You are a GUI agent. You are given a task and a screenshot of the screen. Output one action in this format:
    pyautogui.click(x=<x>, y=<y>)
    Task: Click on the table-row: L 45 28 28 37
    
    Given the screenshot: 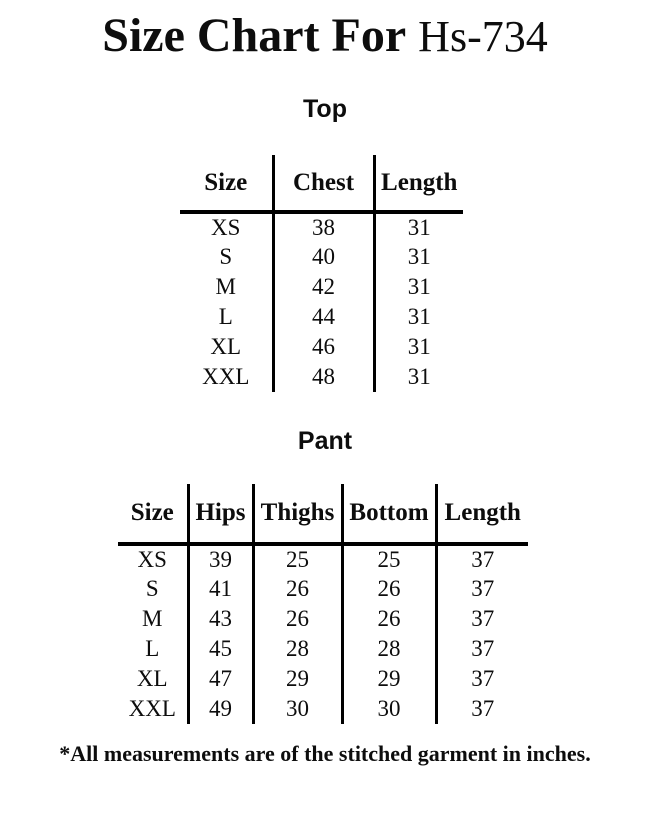 What is the action you would take?
    pyautogui.click(x=323, y=649)
    